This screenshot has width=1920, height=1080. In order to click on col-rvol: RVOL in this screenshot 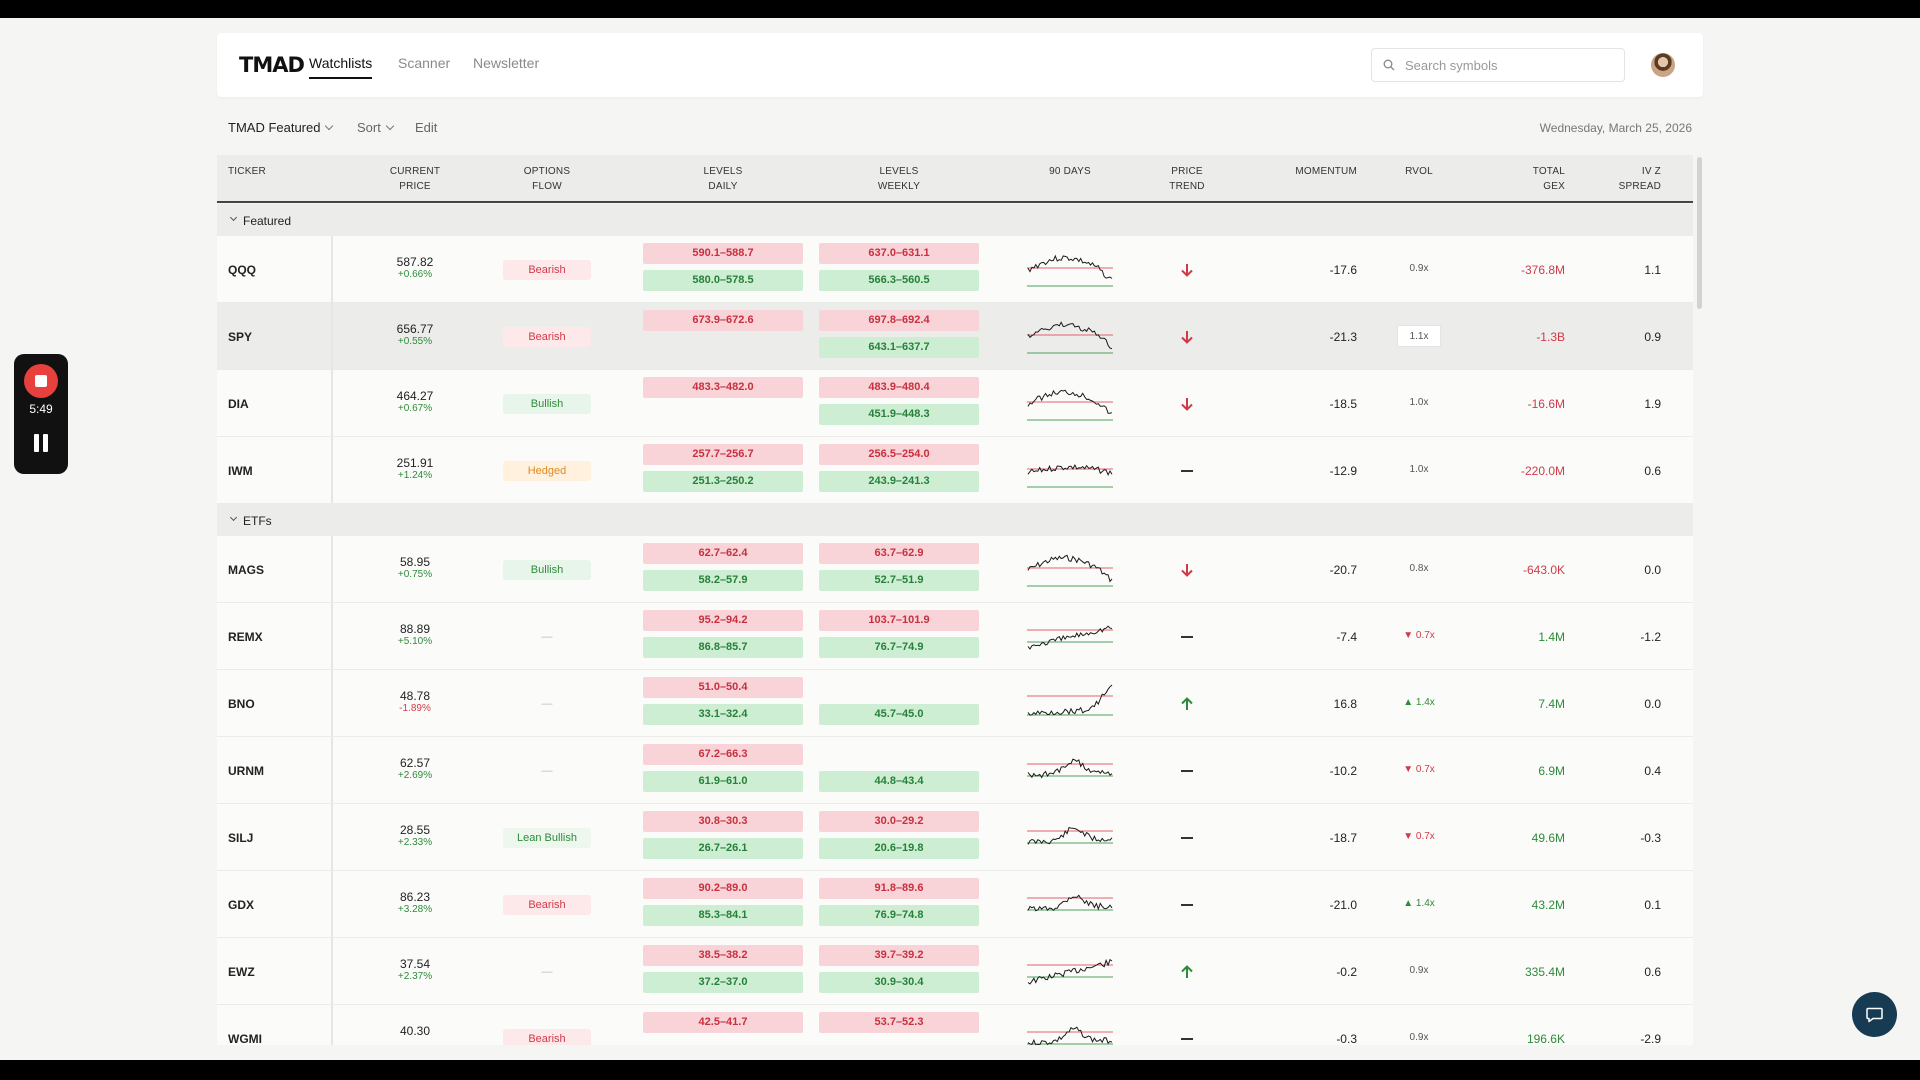, I will do `click(1419, 171)`.